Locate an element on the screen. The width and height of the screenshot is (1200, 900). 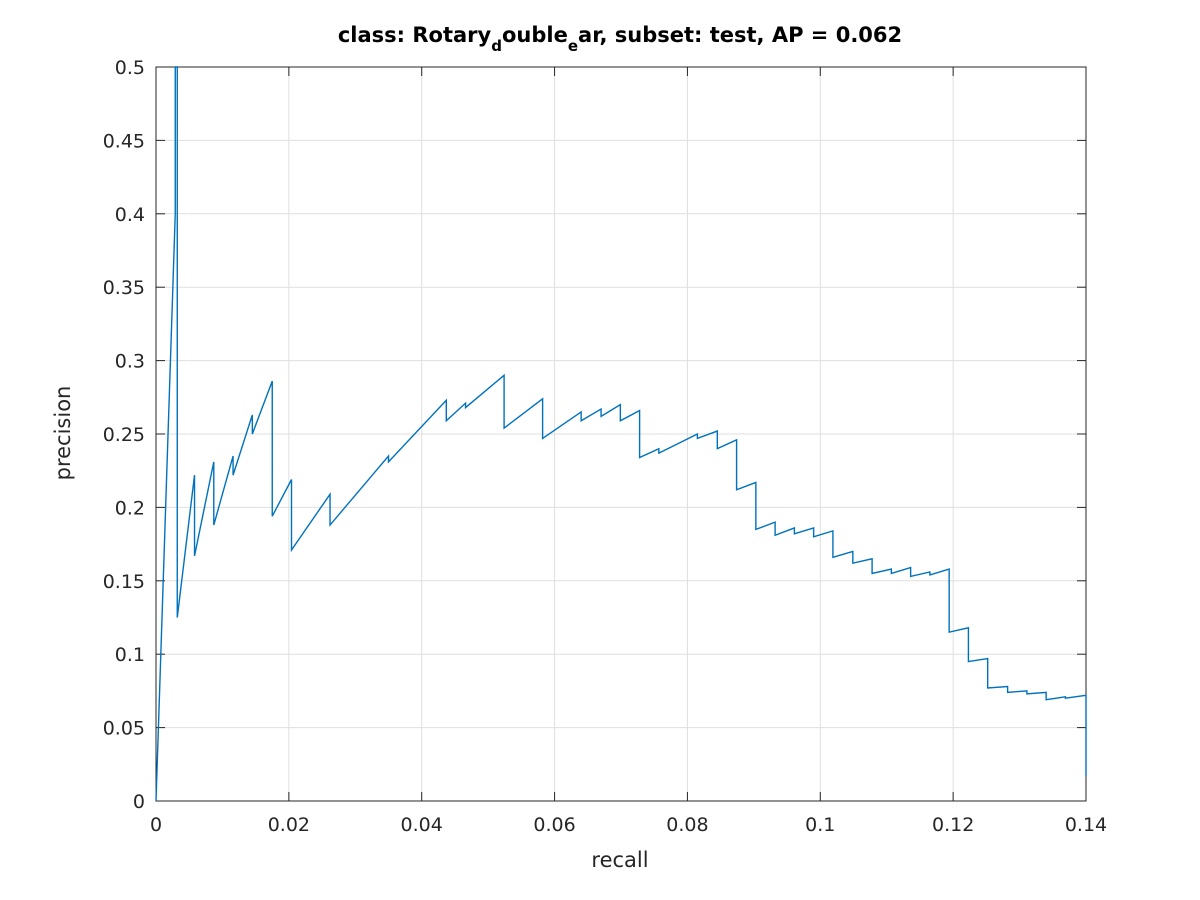
title-suffix: ar, subset: test, AP = 0.062 is located at coordinates (740, 35).